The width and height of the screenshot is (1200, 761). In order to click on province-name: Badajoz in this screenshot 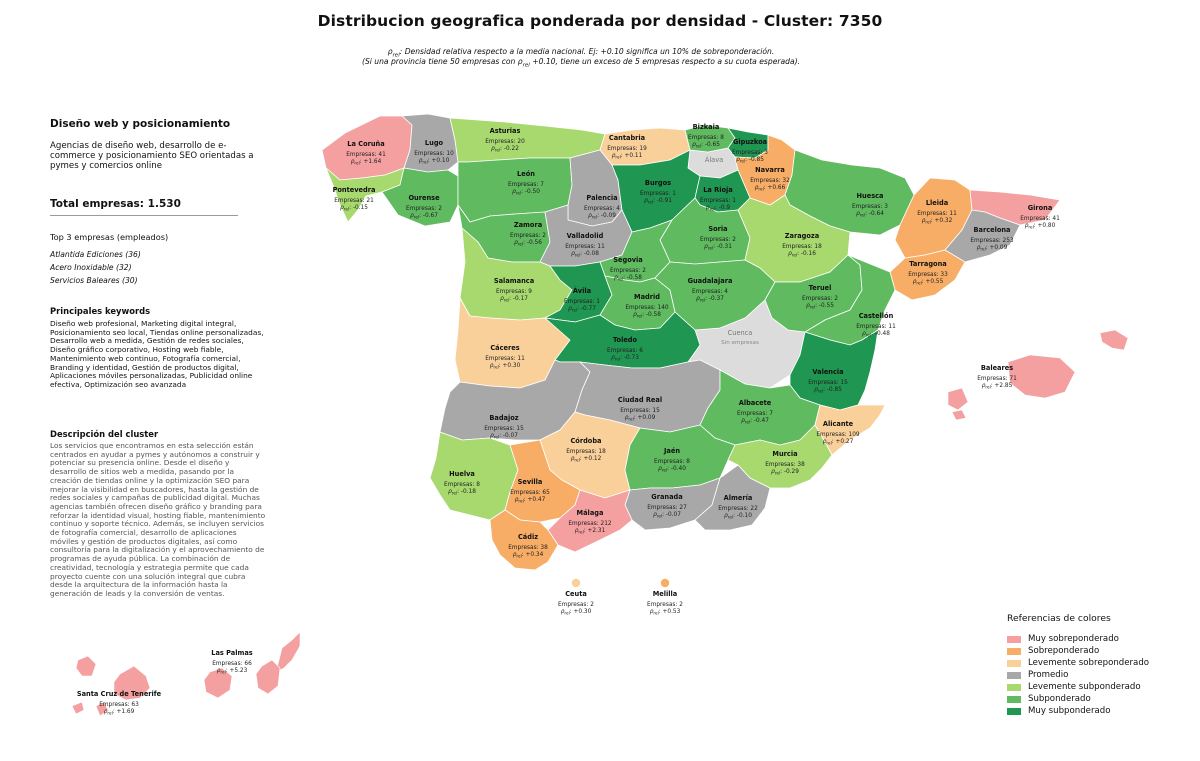, I will do `click(503, 418)`.